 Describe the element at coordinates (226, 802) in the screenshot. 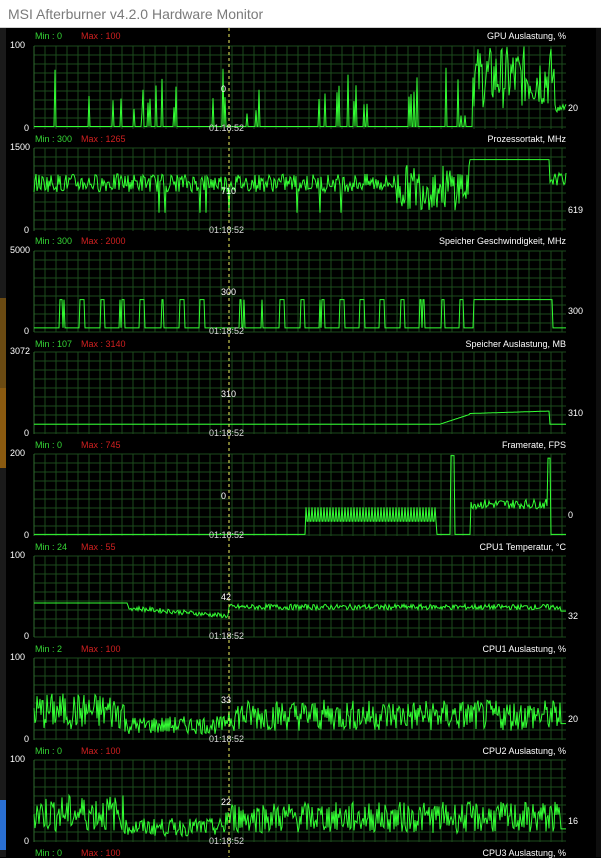

I see `cursor-value: 22` at that location.